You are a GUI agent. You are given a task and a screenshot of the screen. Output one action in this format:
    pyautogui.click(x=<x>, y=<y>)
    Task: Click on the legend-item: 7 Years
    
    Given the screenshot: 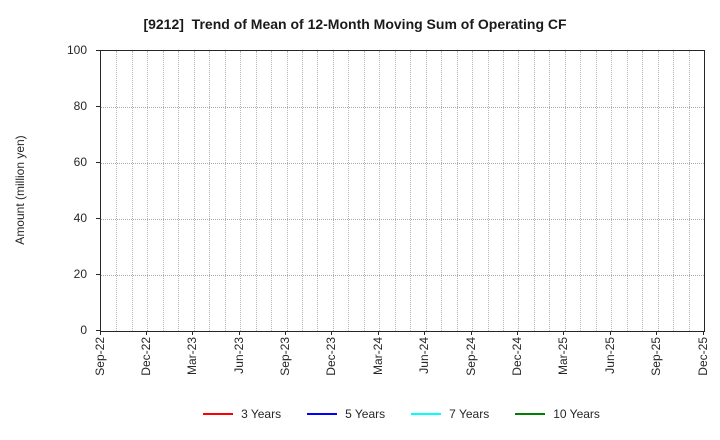 What is the action you would take?
    pyautogui.click(x=450, y=414)
    